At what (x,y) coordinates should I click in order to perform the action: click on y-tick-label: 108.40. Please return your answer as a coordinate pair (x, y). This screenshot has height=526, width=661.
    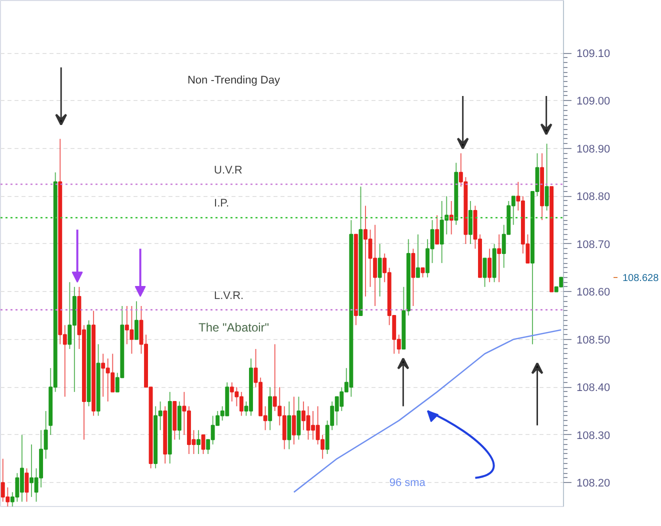
    Looking at the image, I should click on (593, 388).